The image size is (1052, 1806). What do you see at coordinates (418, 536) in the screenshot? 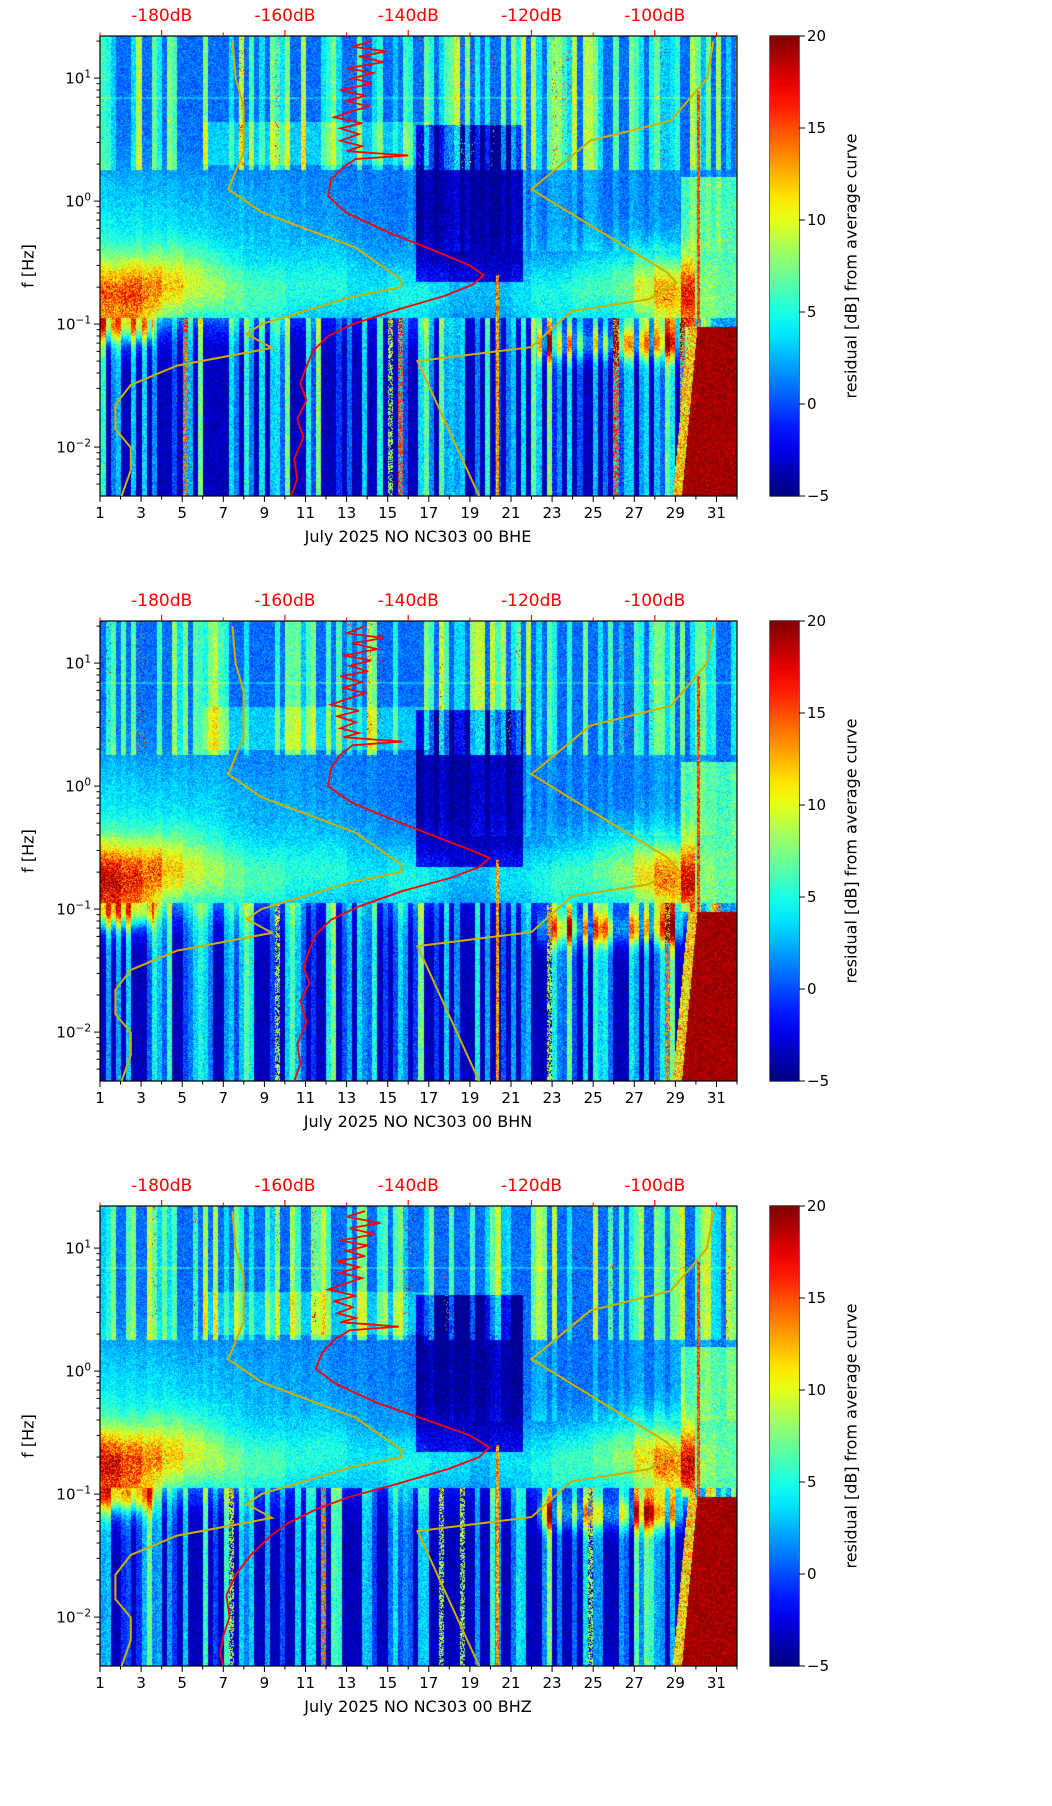
I see `x-axis-title: July 2025 NO NC303 00 BHE` at bounding box center [418, 536].